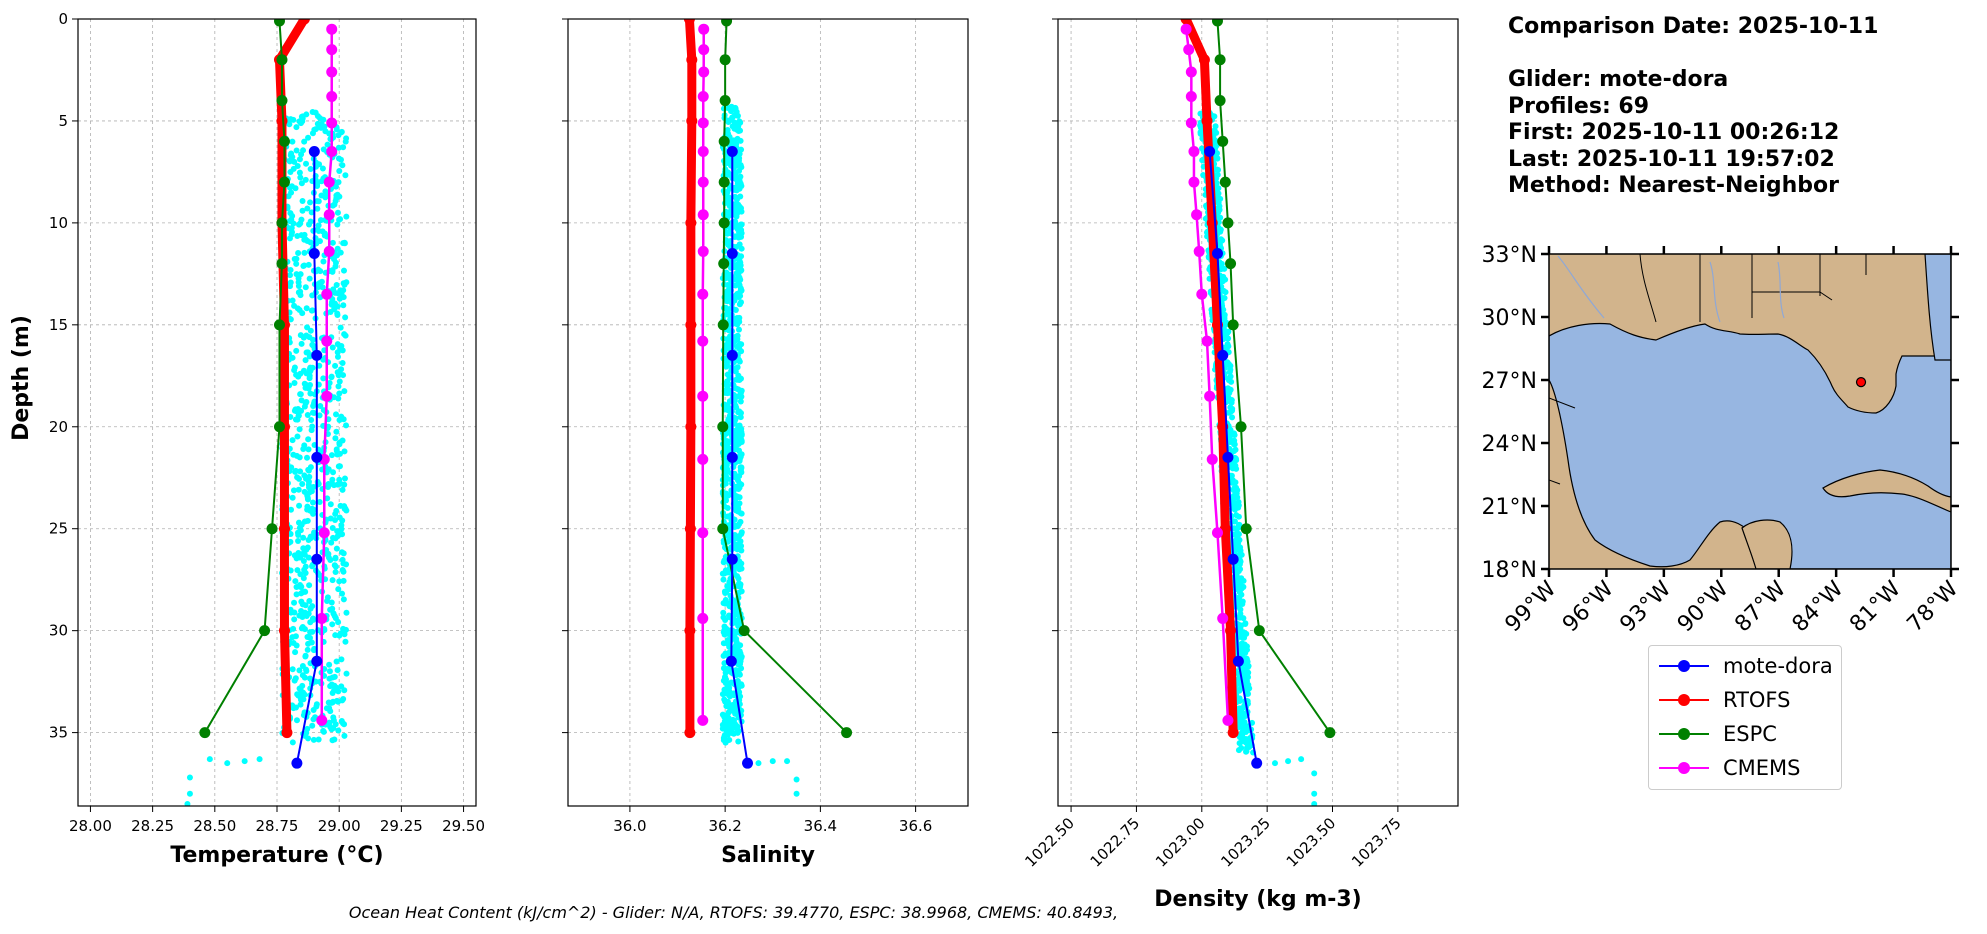 The height and width of the screenshot is (934, 1987). Describe the element at coordinates (1781, 290) in the screenshot. I see `river-line` at that location.